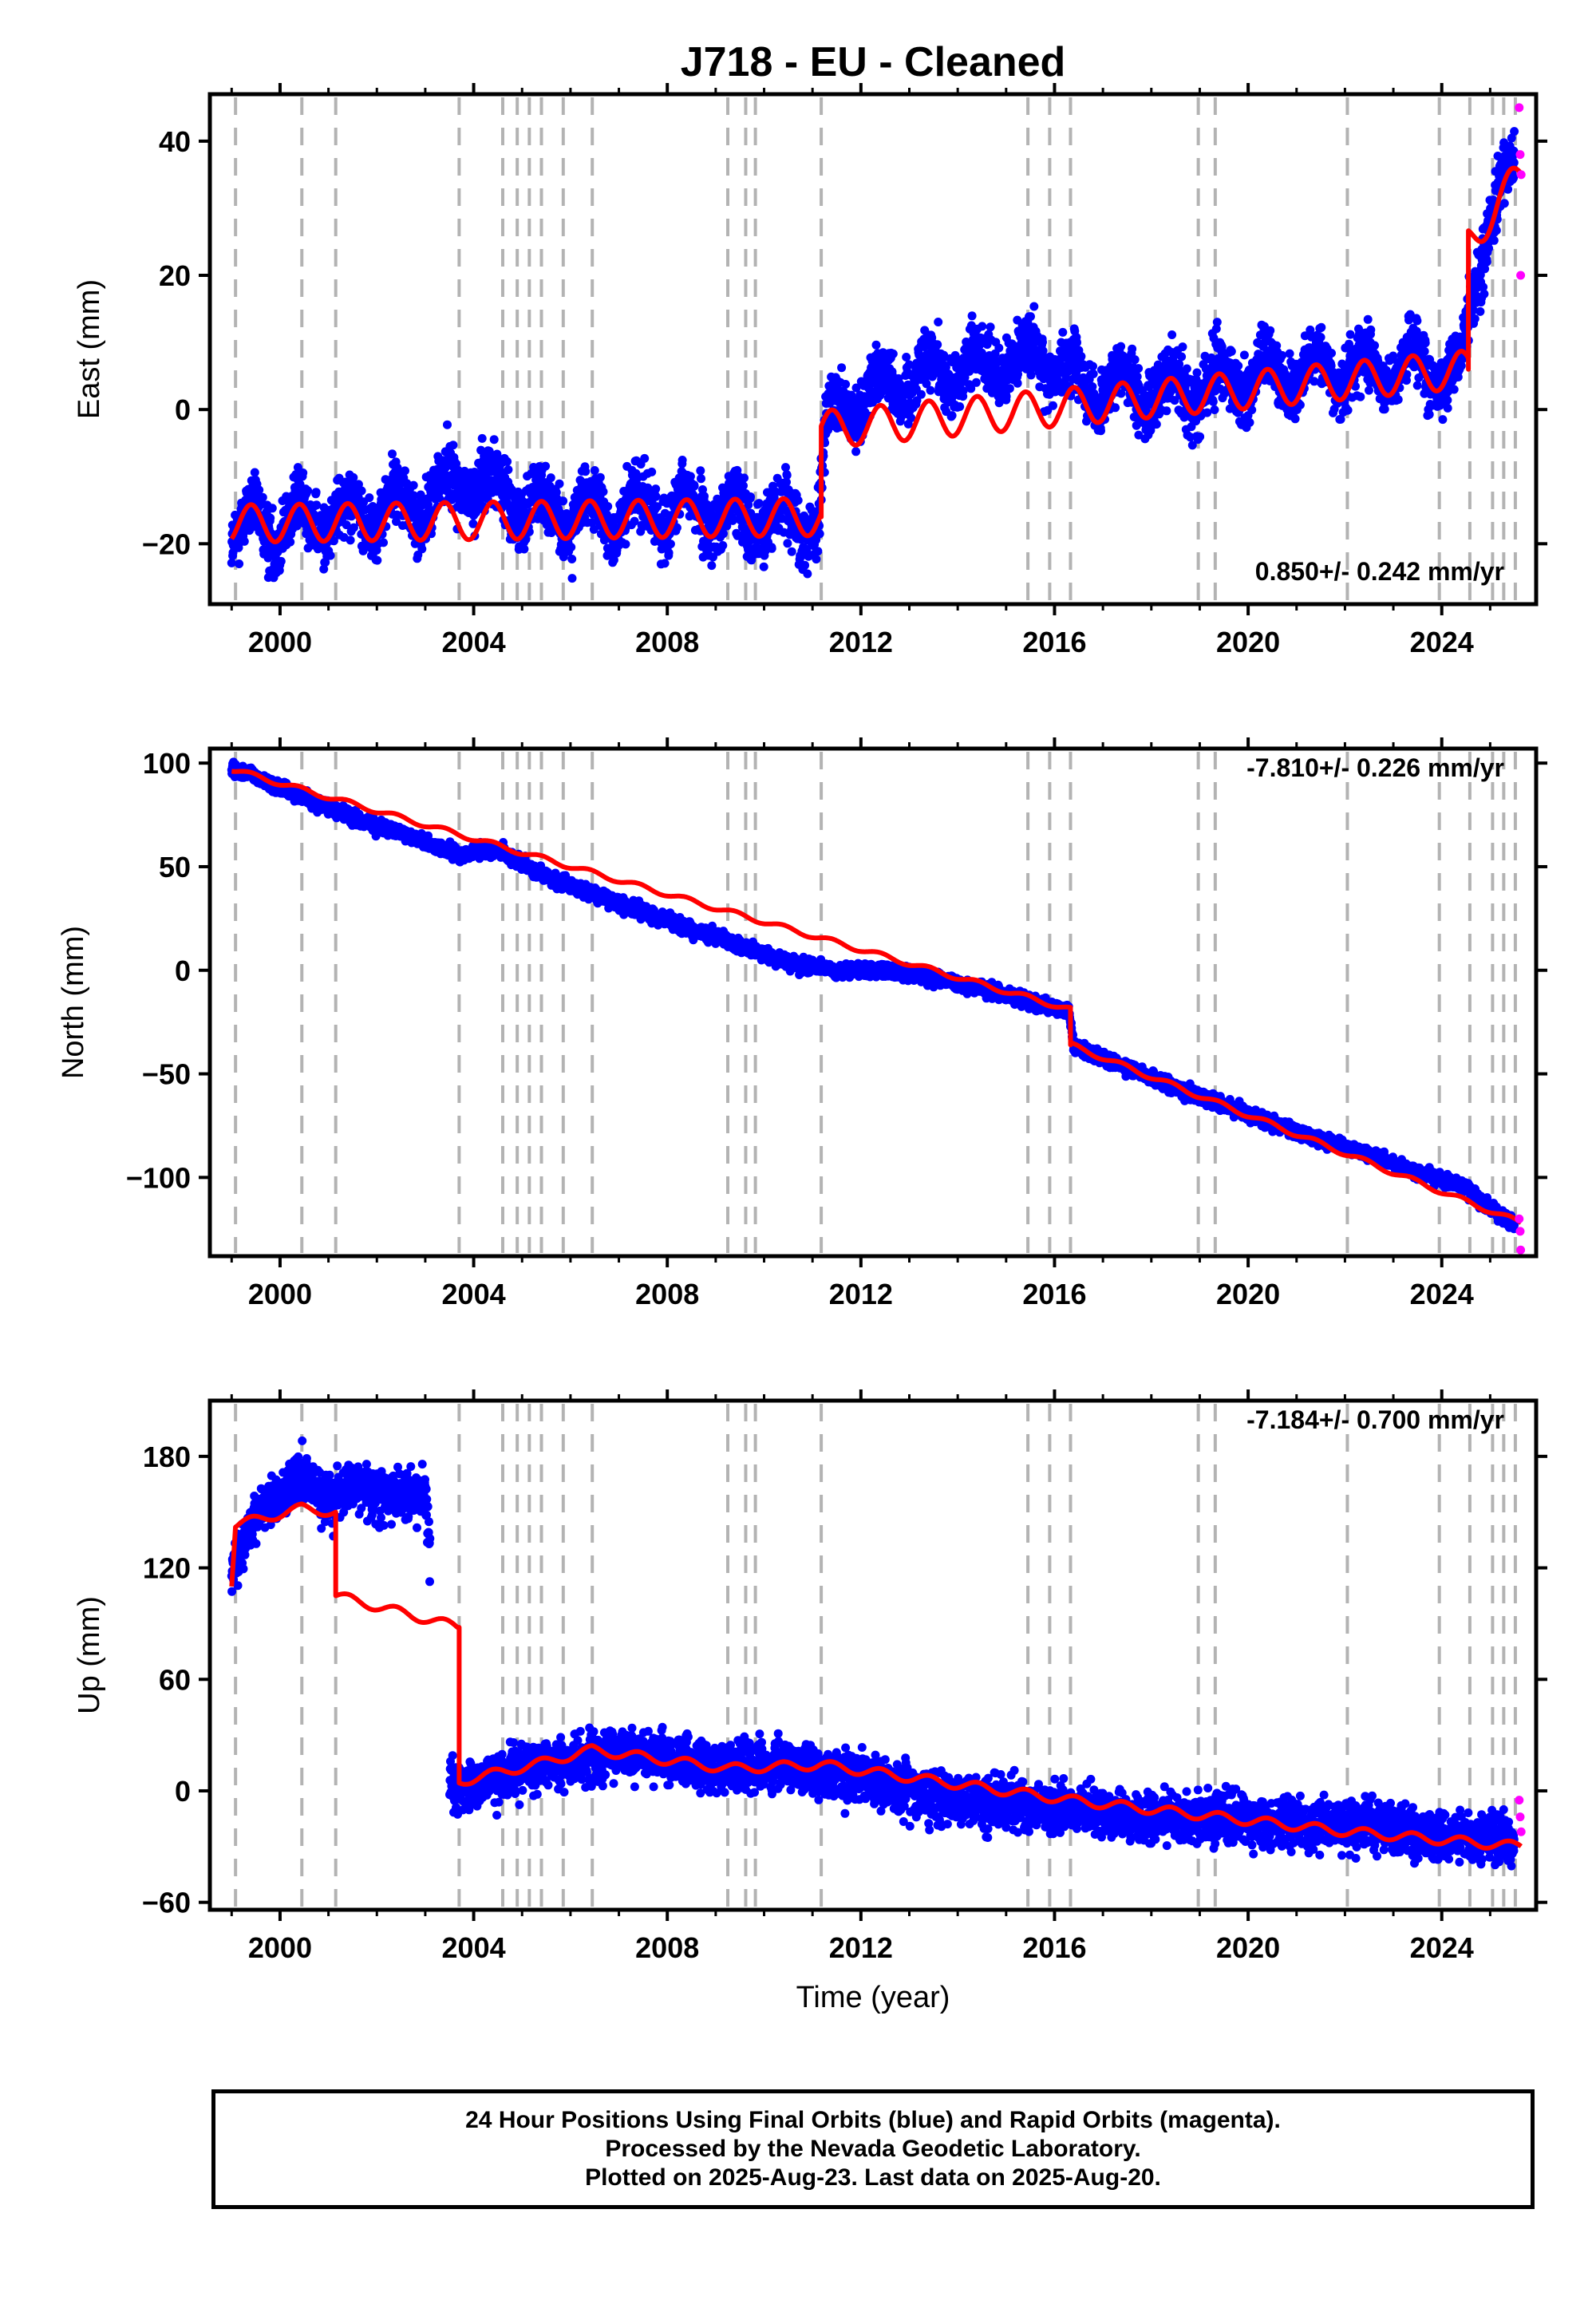 The height and width of the screenshot is (2316, 1596). Describe the element at coordinates (183, 409) in the screenshot. I see `y-tick-label: 0` at that location.